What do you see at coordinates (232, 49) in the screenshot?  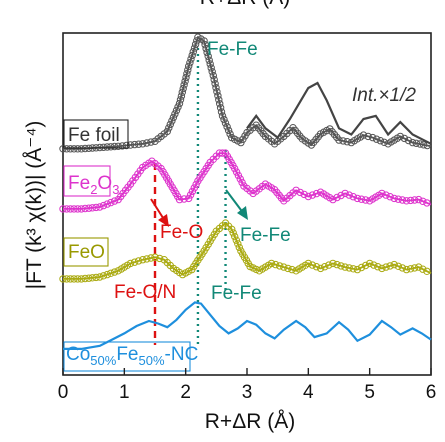 I see `annotation-fe-fe-top: Fe-Fe` at bounding box center [232, 49].